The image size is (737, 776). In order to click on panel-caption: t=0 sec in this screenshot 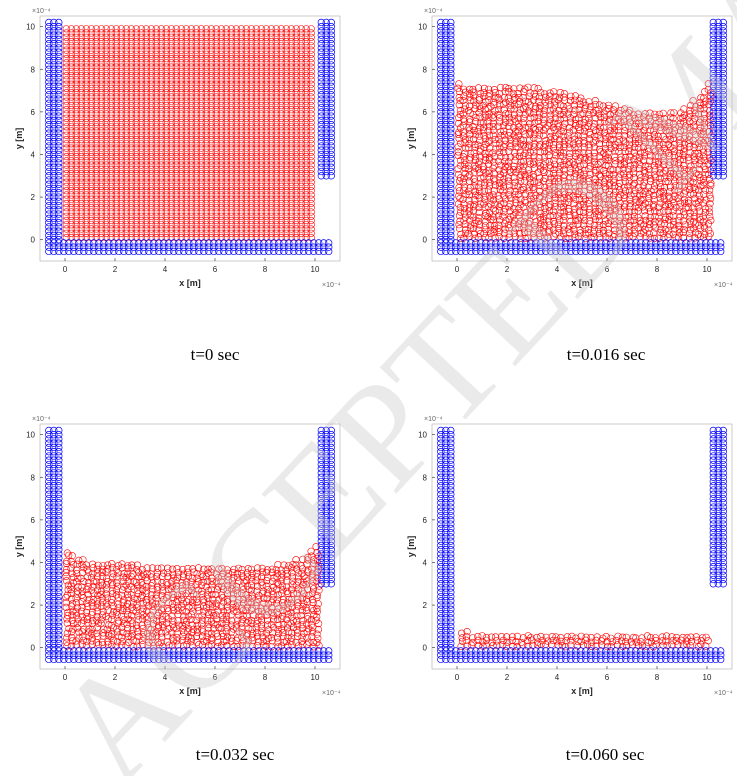, I will do `click(215, 354)`.